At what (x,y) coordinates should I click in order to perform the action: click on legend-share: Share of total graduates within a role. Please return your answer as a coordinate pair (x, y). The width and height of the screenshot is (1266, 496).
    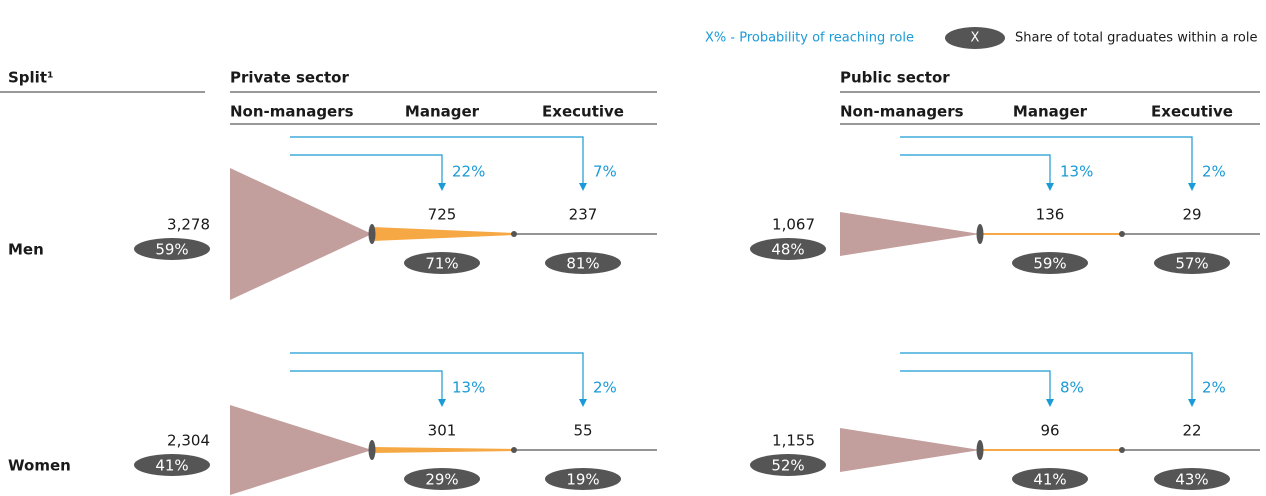
    Looking at the image, I should click on (1136, 38).